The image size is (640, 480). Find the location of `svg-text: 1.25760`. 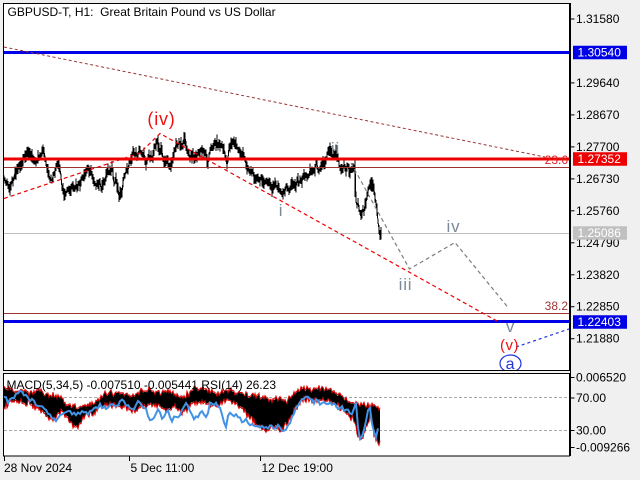

svg-text: 1.25760 is located at coordinates (598, 211).